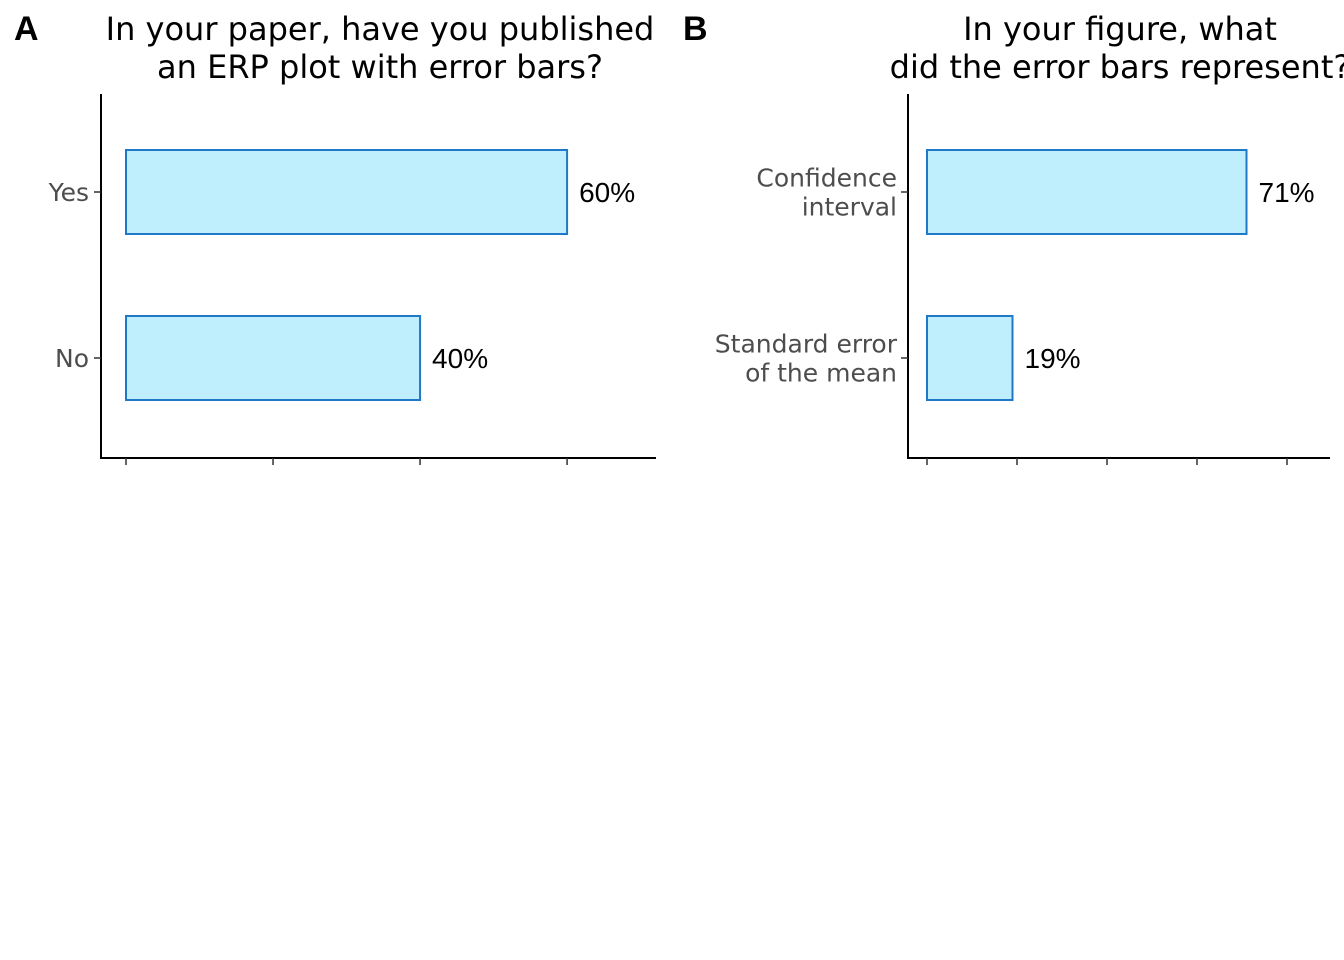 The image size is (1344, 960). I want to click on bar-value-label: 19%, so click(1053, 358).